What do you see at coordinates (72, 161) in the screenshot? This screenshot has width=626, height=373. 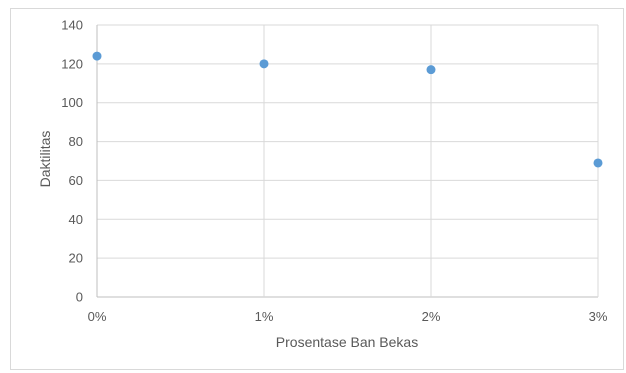 I see `y-tick-labels: 0 20 40 60 80 100 120 140` at bounding box center [72, 161].